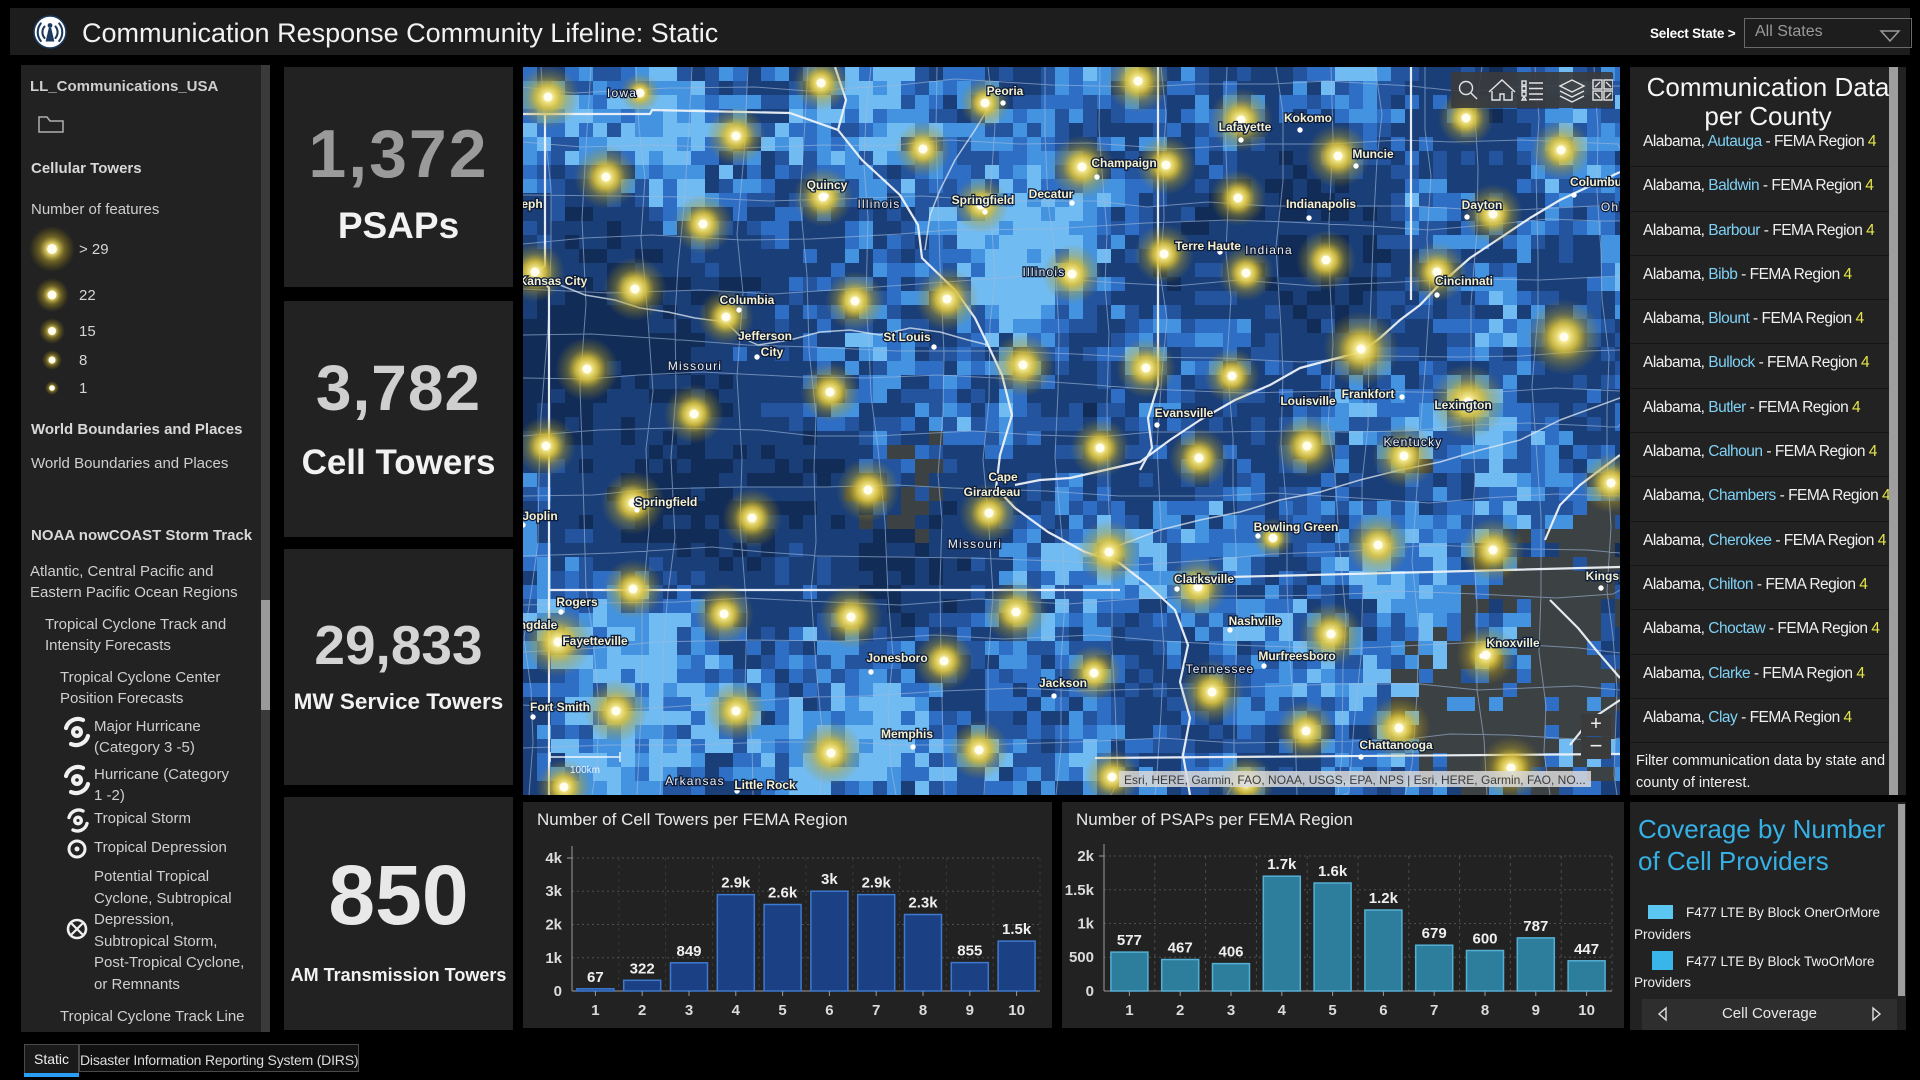  I want to click on svg-text: 849, so click(688, 951).